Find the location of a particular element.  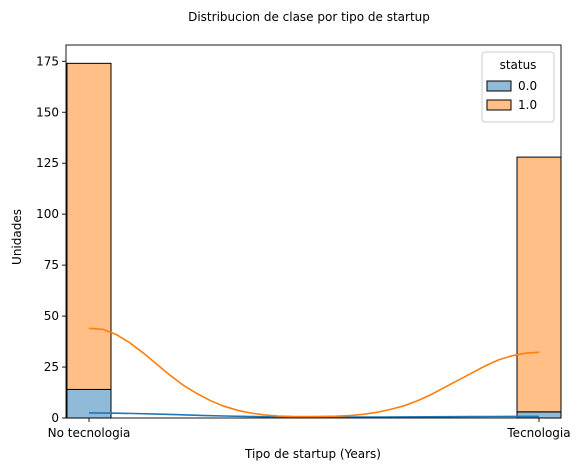

legend-label-status-0-0: 0.0 is located at coordinates (527, 86).